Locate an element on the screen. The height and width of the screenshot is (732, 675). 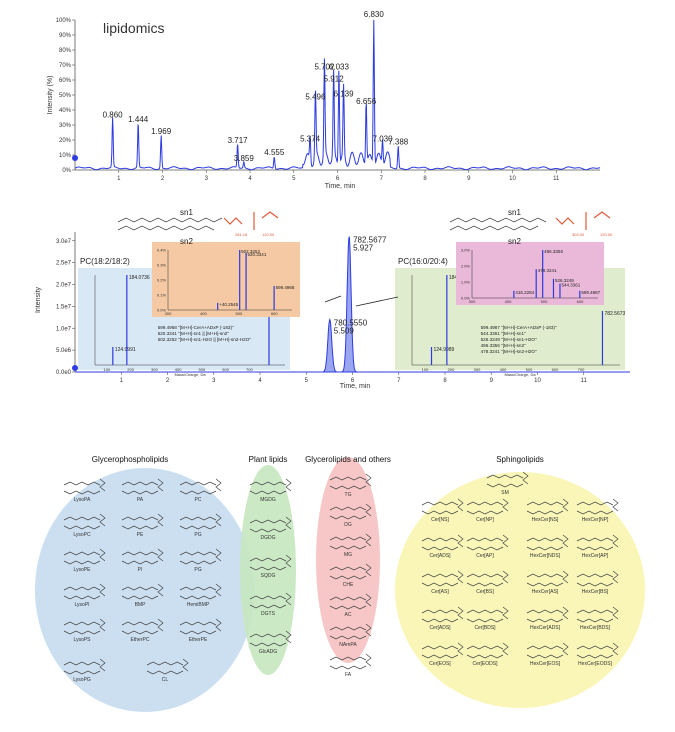
inset-peak-label: 124.9989 is located at coordinates (443, 350).